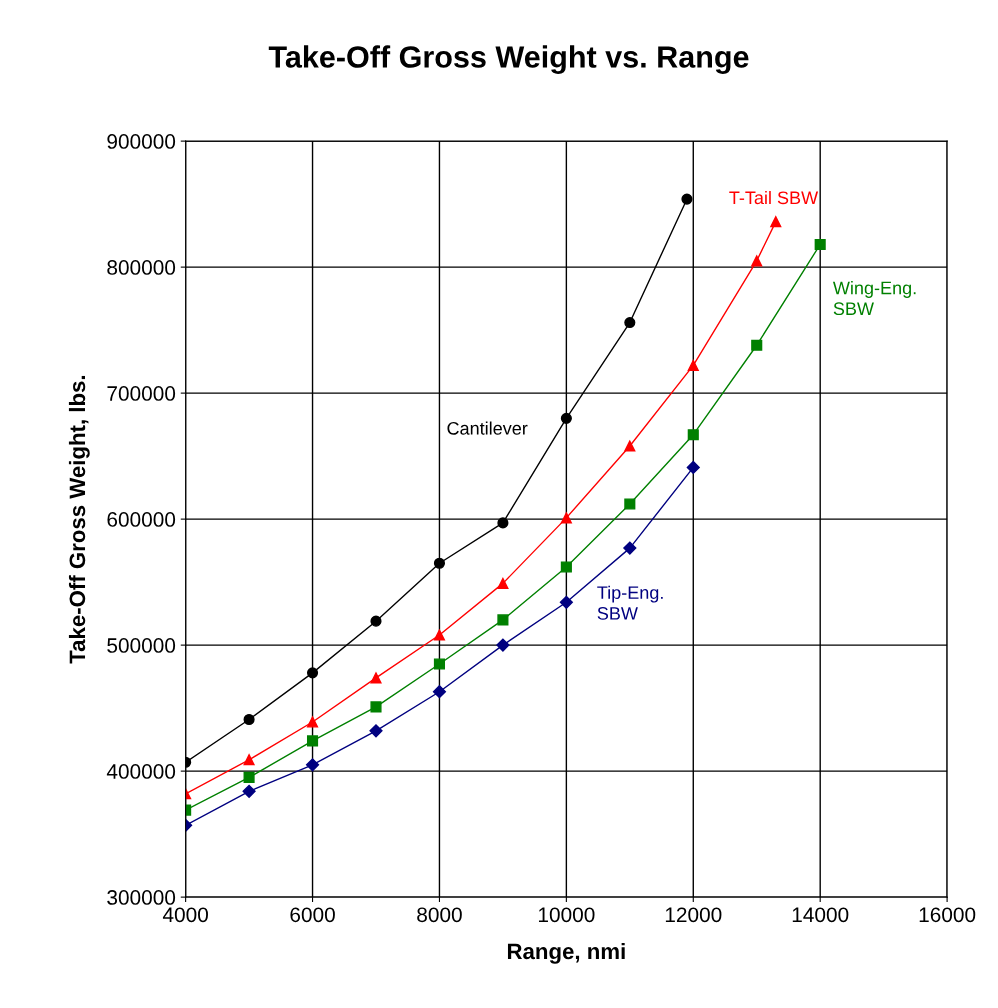 The width and height of the screenshot is (998, 1008). I want to click on chart-title: Take-Off Gross Weight vs. Range, so click(508, 59).